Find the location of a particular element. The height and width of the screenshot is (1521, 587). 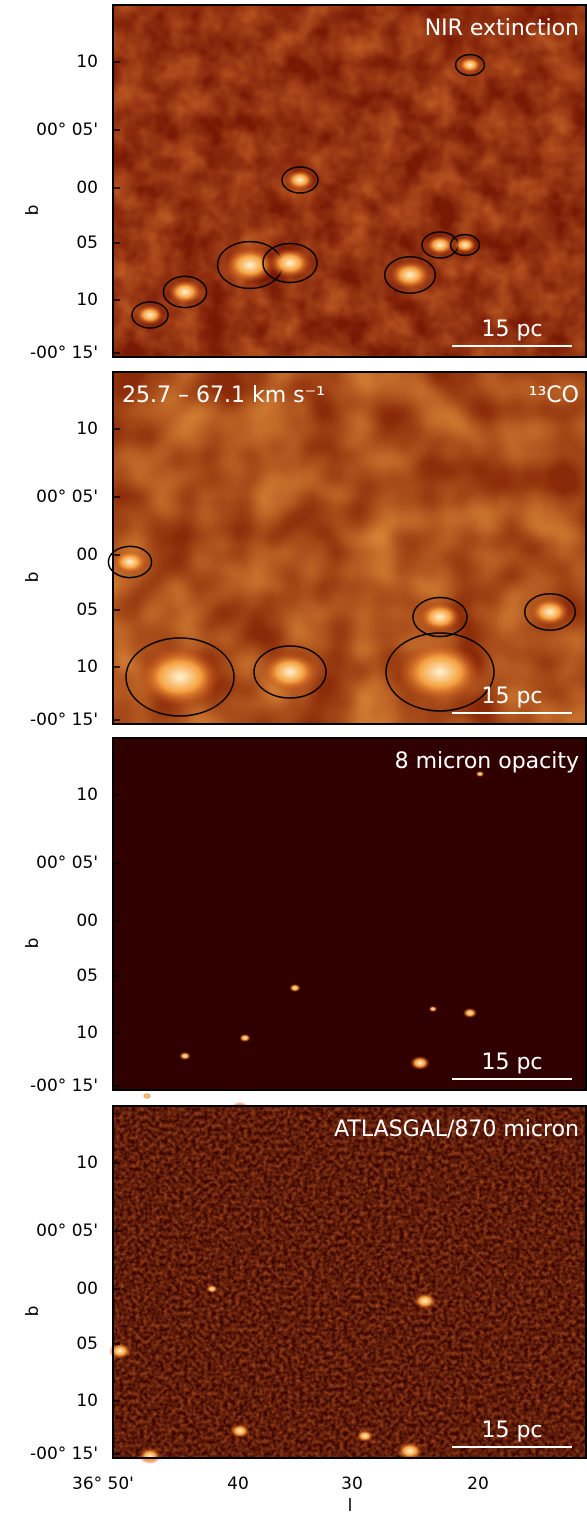

panel-title: 25.7 – 67.1 km s⁻¹ is located at coordinates (223, 395).